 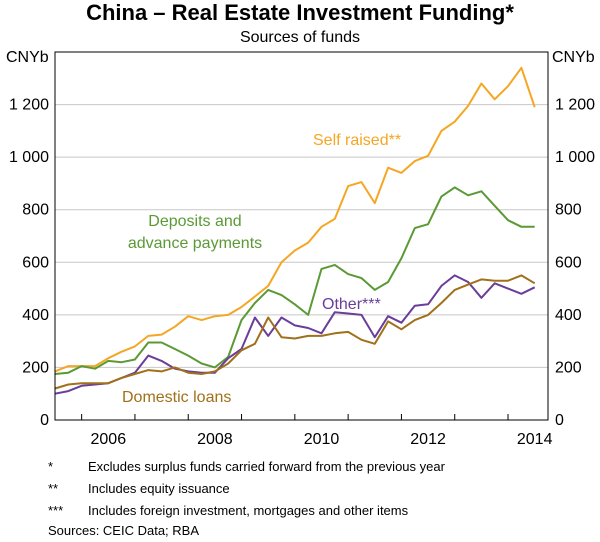 What do you see at coordinates (194, 221) in the screenshot?
I see `series-label-line: Deposits and` at bounding box center [194, 221].